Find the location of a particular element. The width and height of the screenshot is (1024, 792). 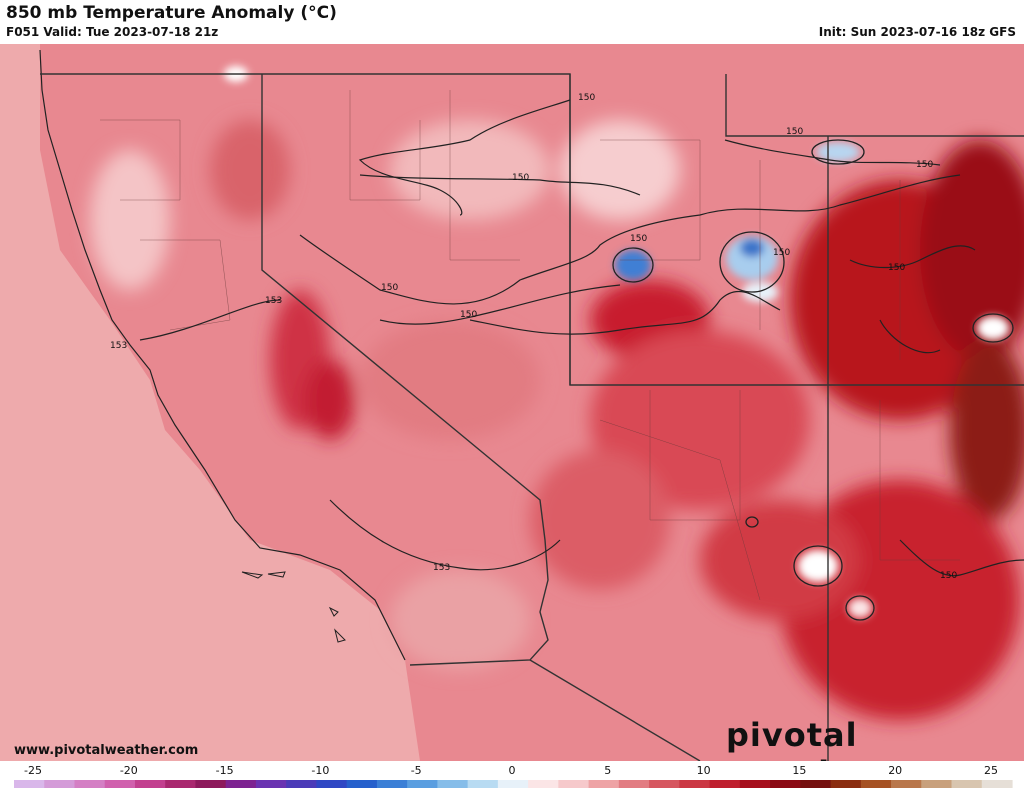

colorbar-tick-label: -15 is located at coordinates (225, 770).